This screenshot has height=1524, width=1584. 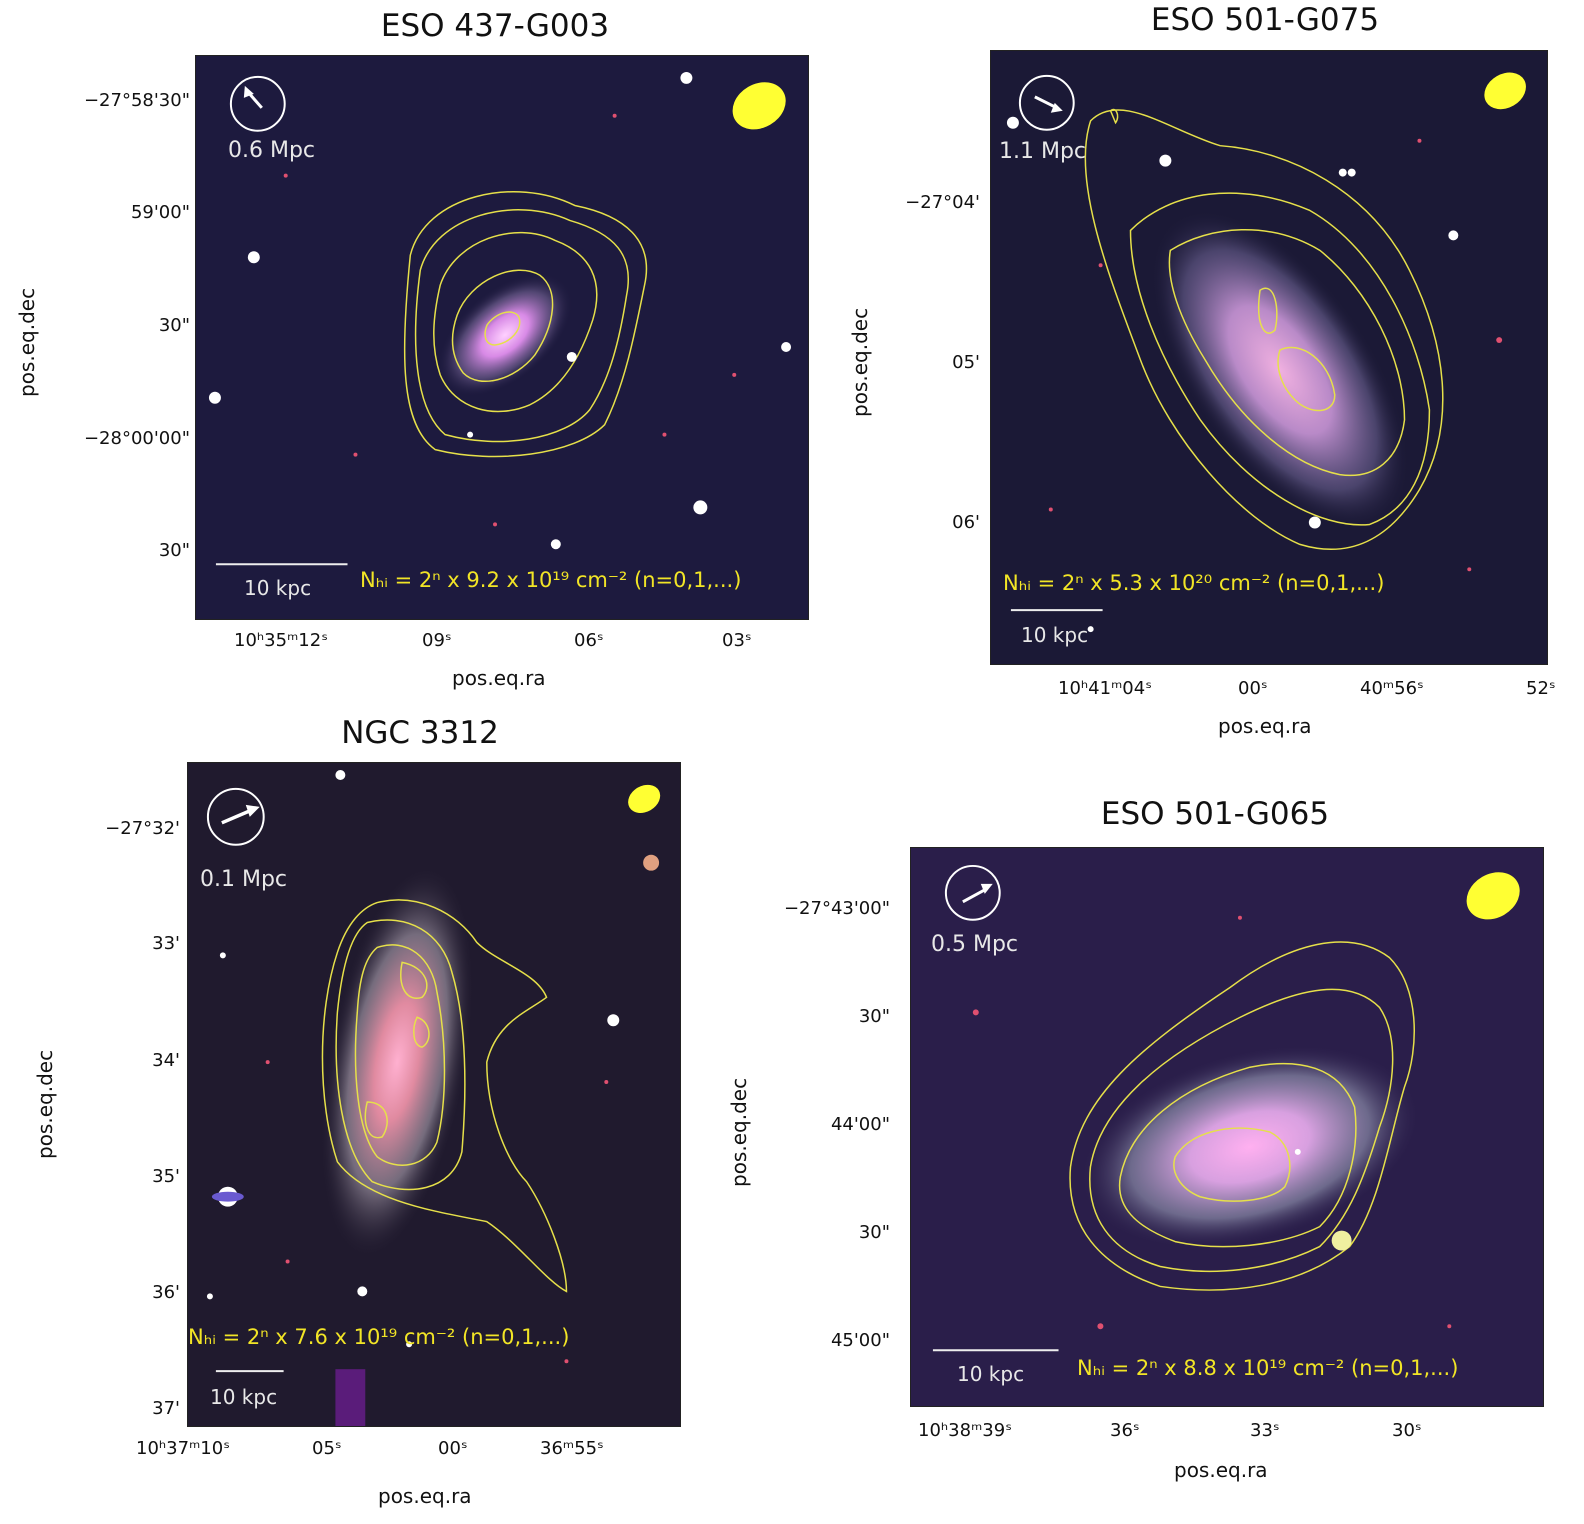 What do you see at coordinates (1265, 20) in the screenshot?
I see `panel-title: ESO 501-G075` at bounding box center [1265, 20].